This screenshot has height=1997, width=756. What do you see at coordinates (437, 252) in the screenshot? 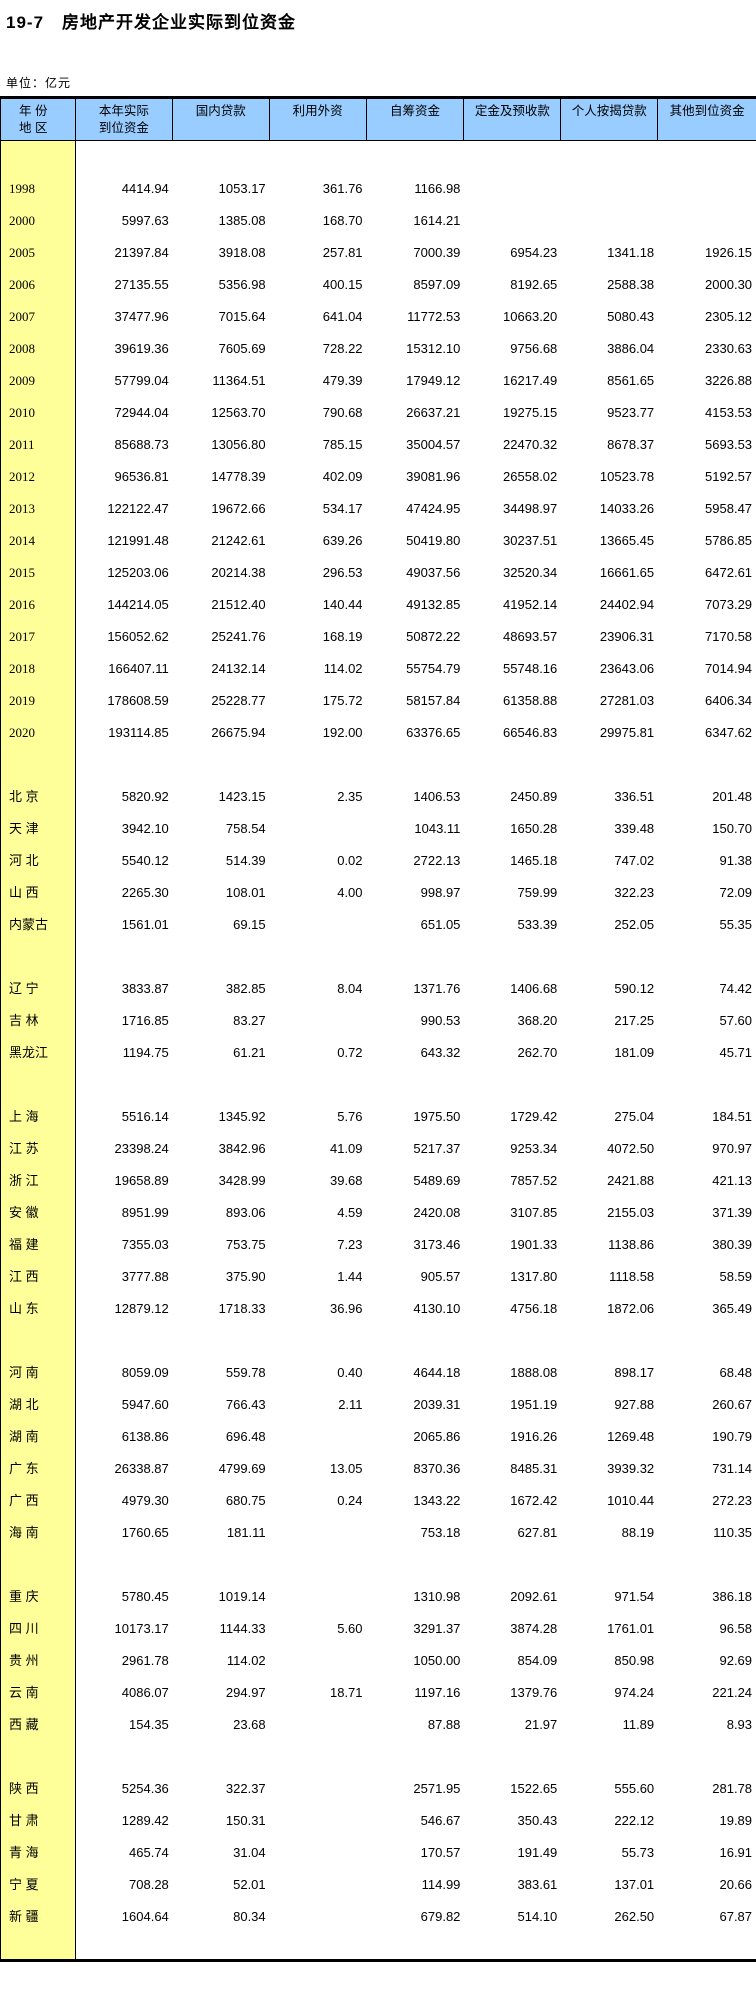
I see `value-cell: 7000.39` at bounding box center [437, 252].